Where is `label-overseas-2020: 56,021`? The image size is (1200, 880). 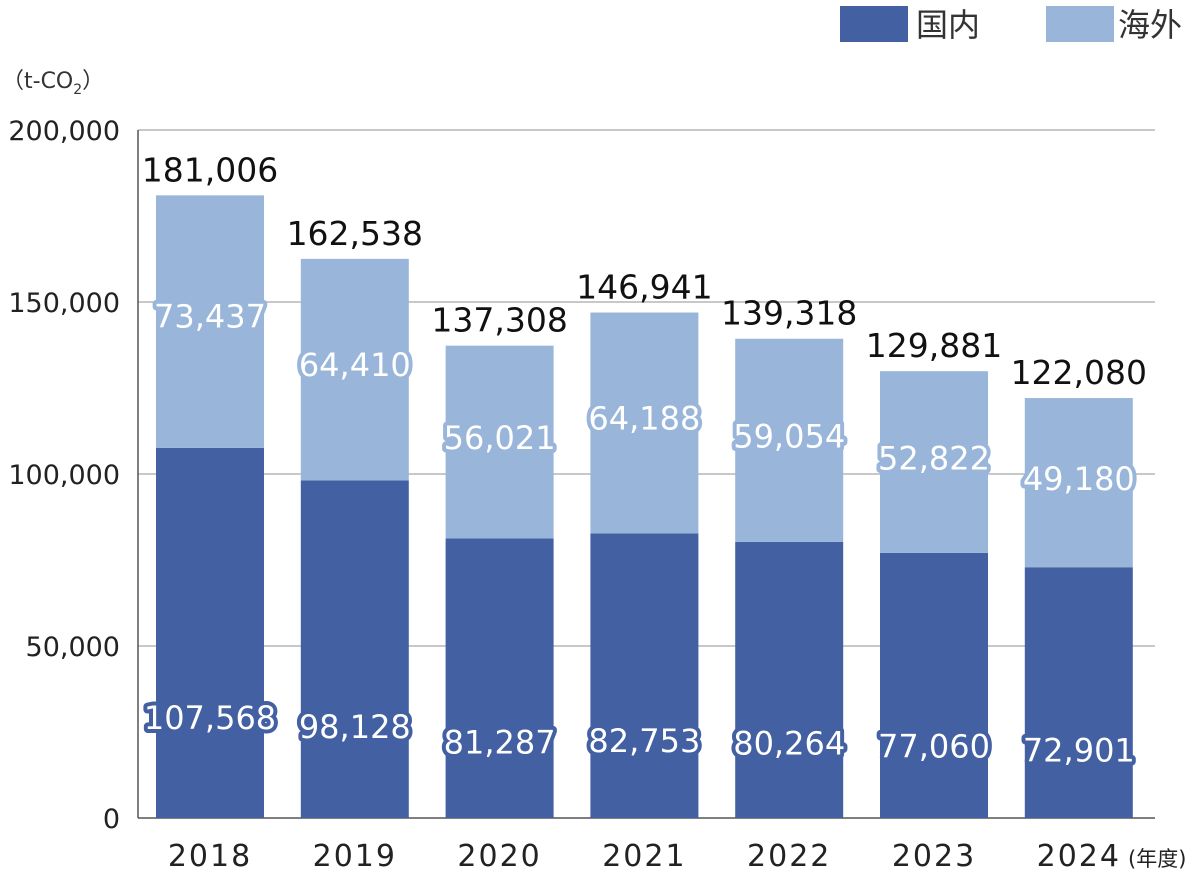
label-overseas-2020: 56,021 is located at coordinates (500, 438).